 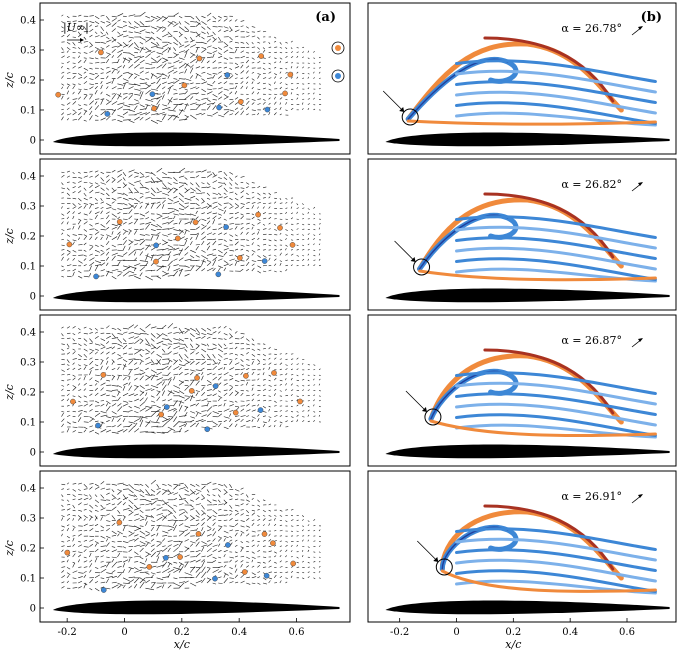 I want to click on ftle-panel: α = 26.78° (b), so click(x=522, y=78).